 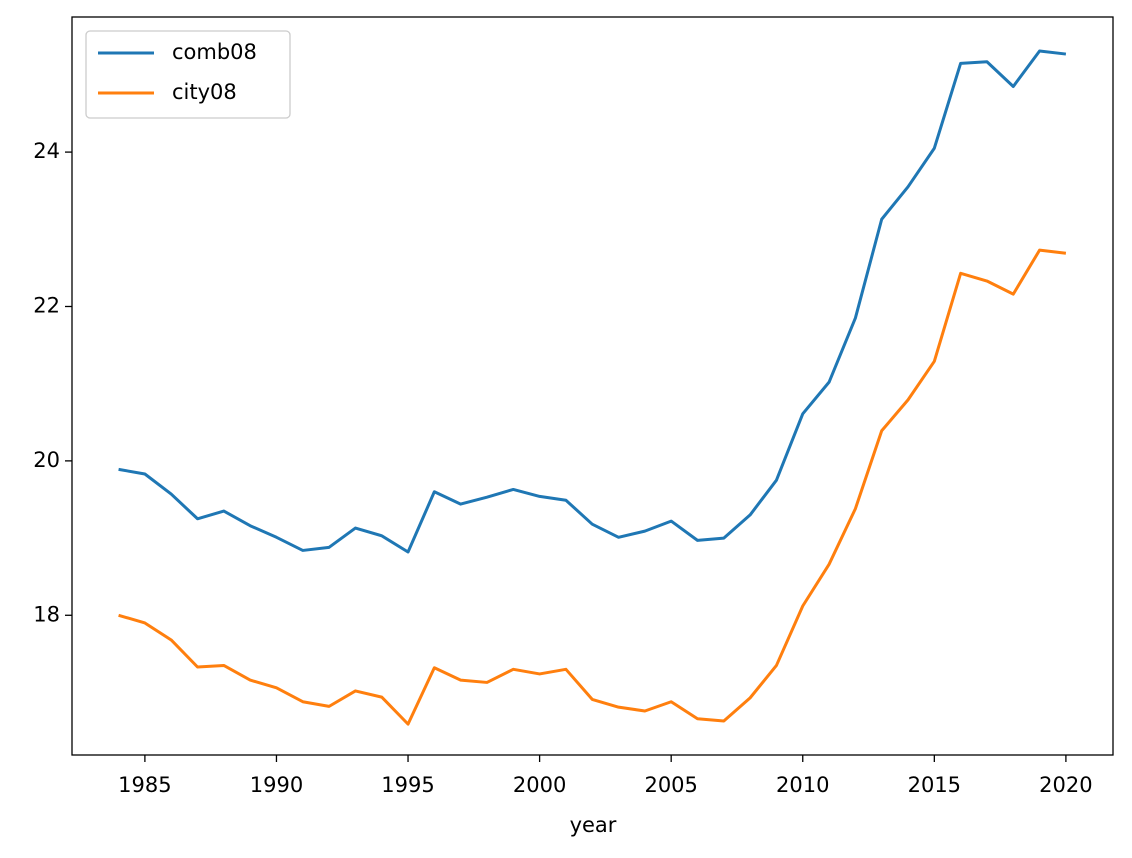 I want to click on y-tick-label: 22, so click(x=46, y=305).